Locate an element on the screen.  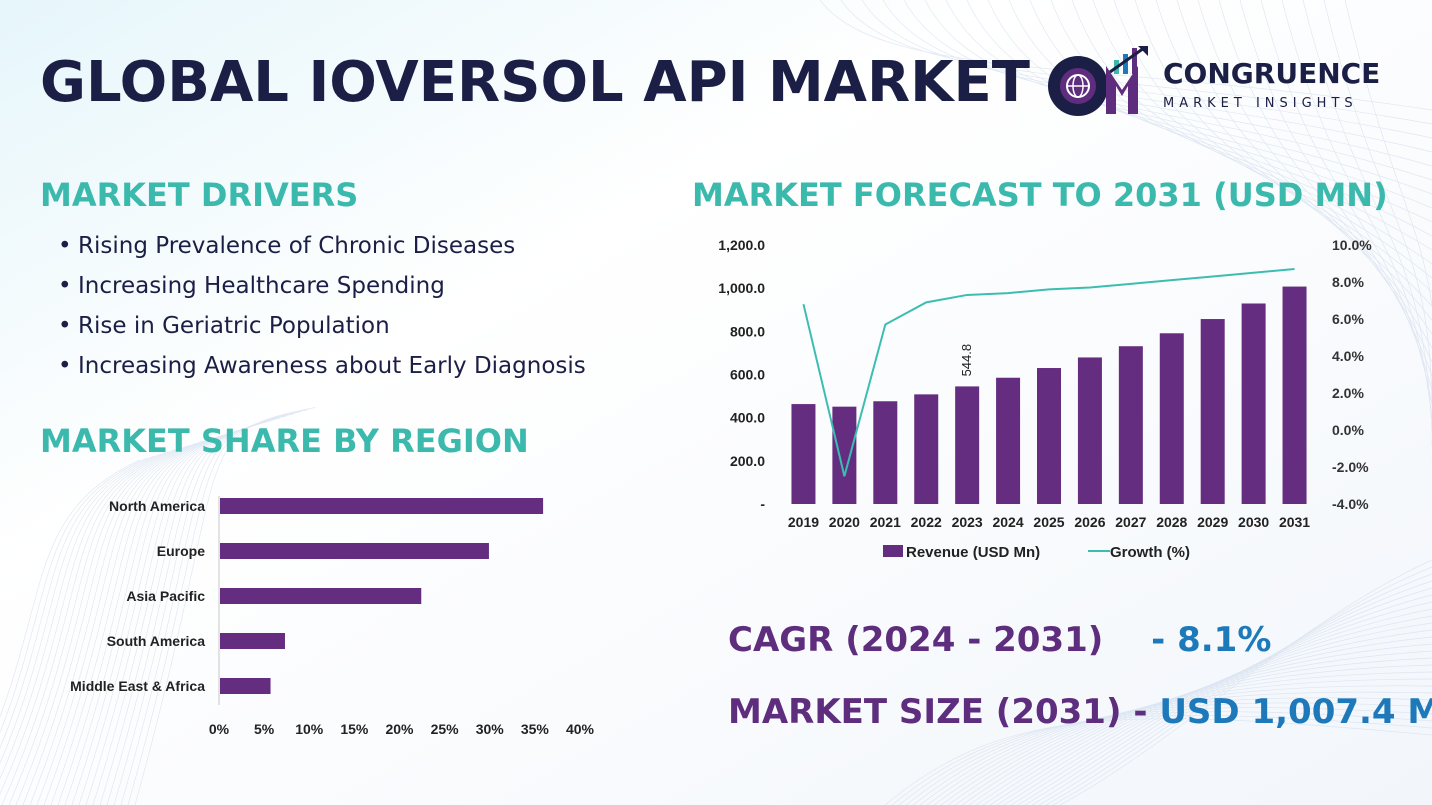
logo-mark is located at coordinates (1098, 81).